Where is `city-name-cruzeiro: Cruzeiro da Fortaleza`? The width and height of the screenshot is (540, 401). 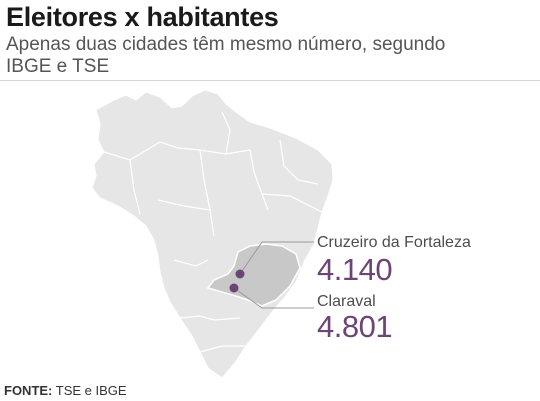
city-name-cruzeiro: Cruzeiro da Fortaleza is located at coordinates (394, 242).